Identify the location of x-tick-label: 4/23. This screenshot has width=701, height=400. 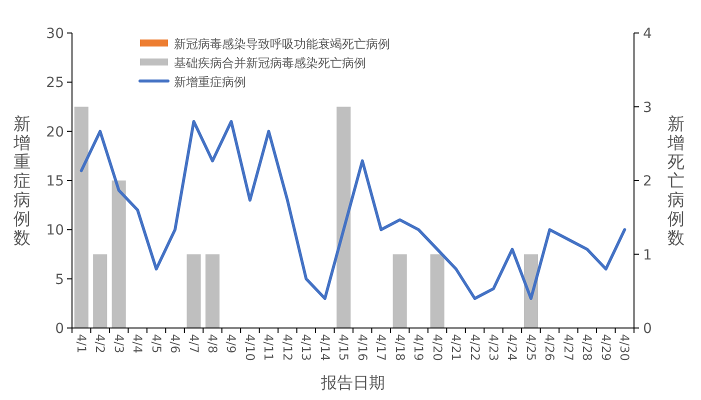
(493, 347).